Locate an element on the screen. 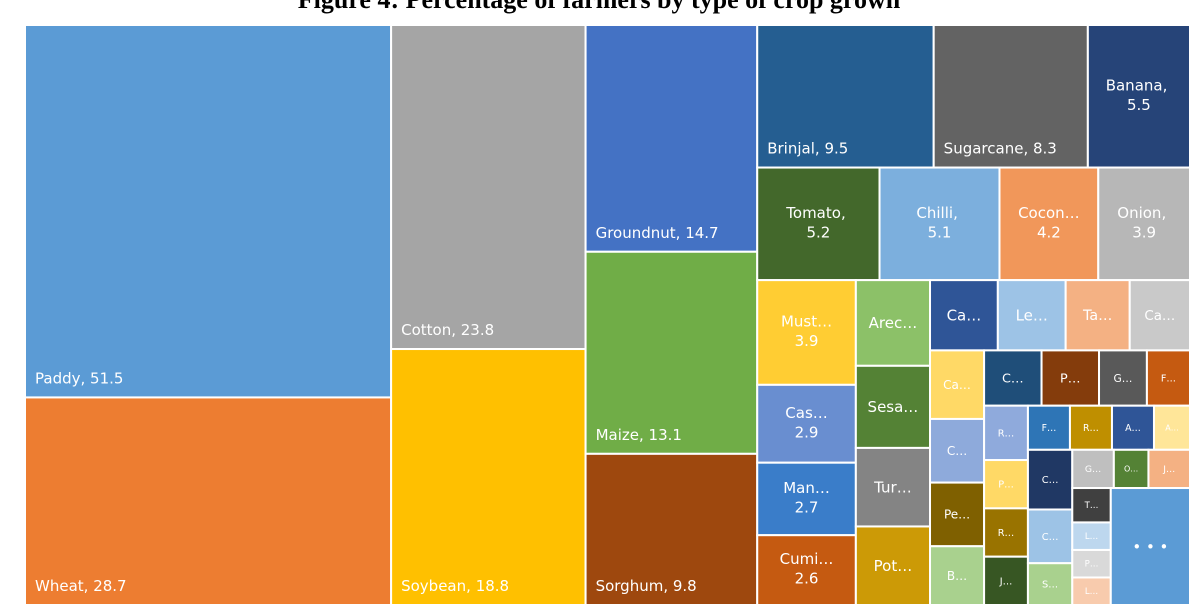  tile-label: Cocon… 4.2 is located at coordinates (1049, 223).